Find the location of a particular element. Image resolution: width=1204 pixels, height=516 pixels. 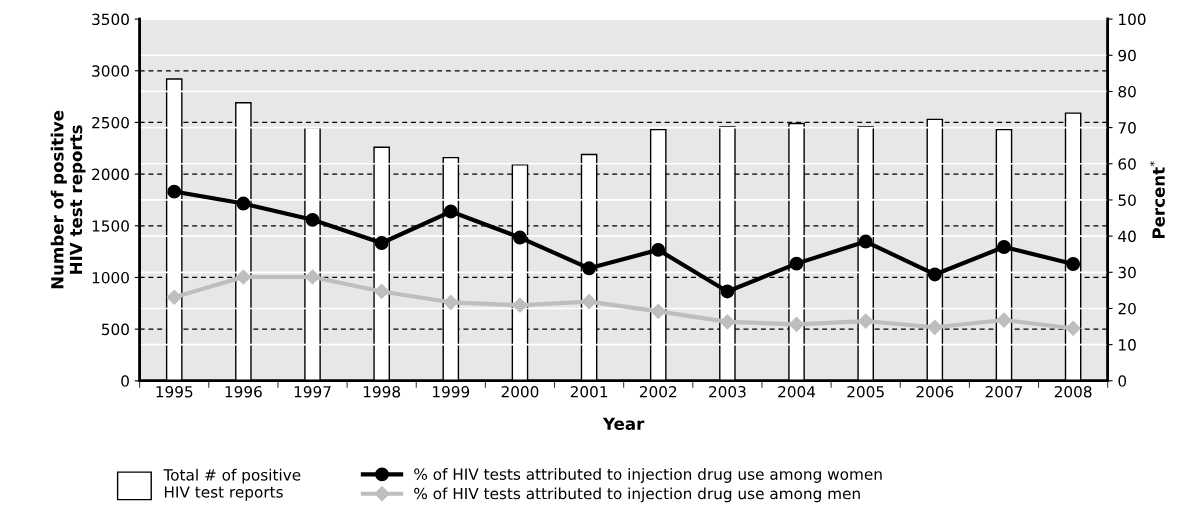

y2-axis-title: Percent$^{*}$ is located at coordinates (1157, 200).